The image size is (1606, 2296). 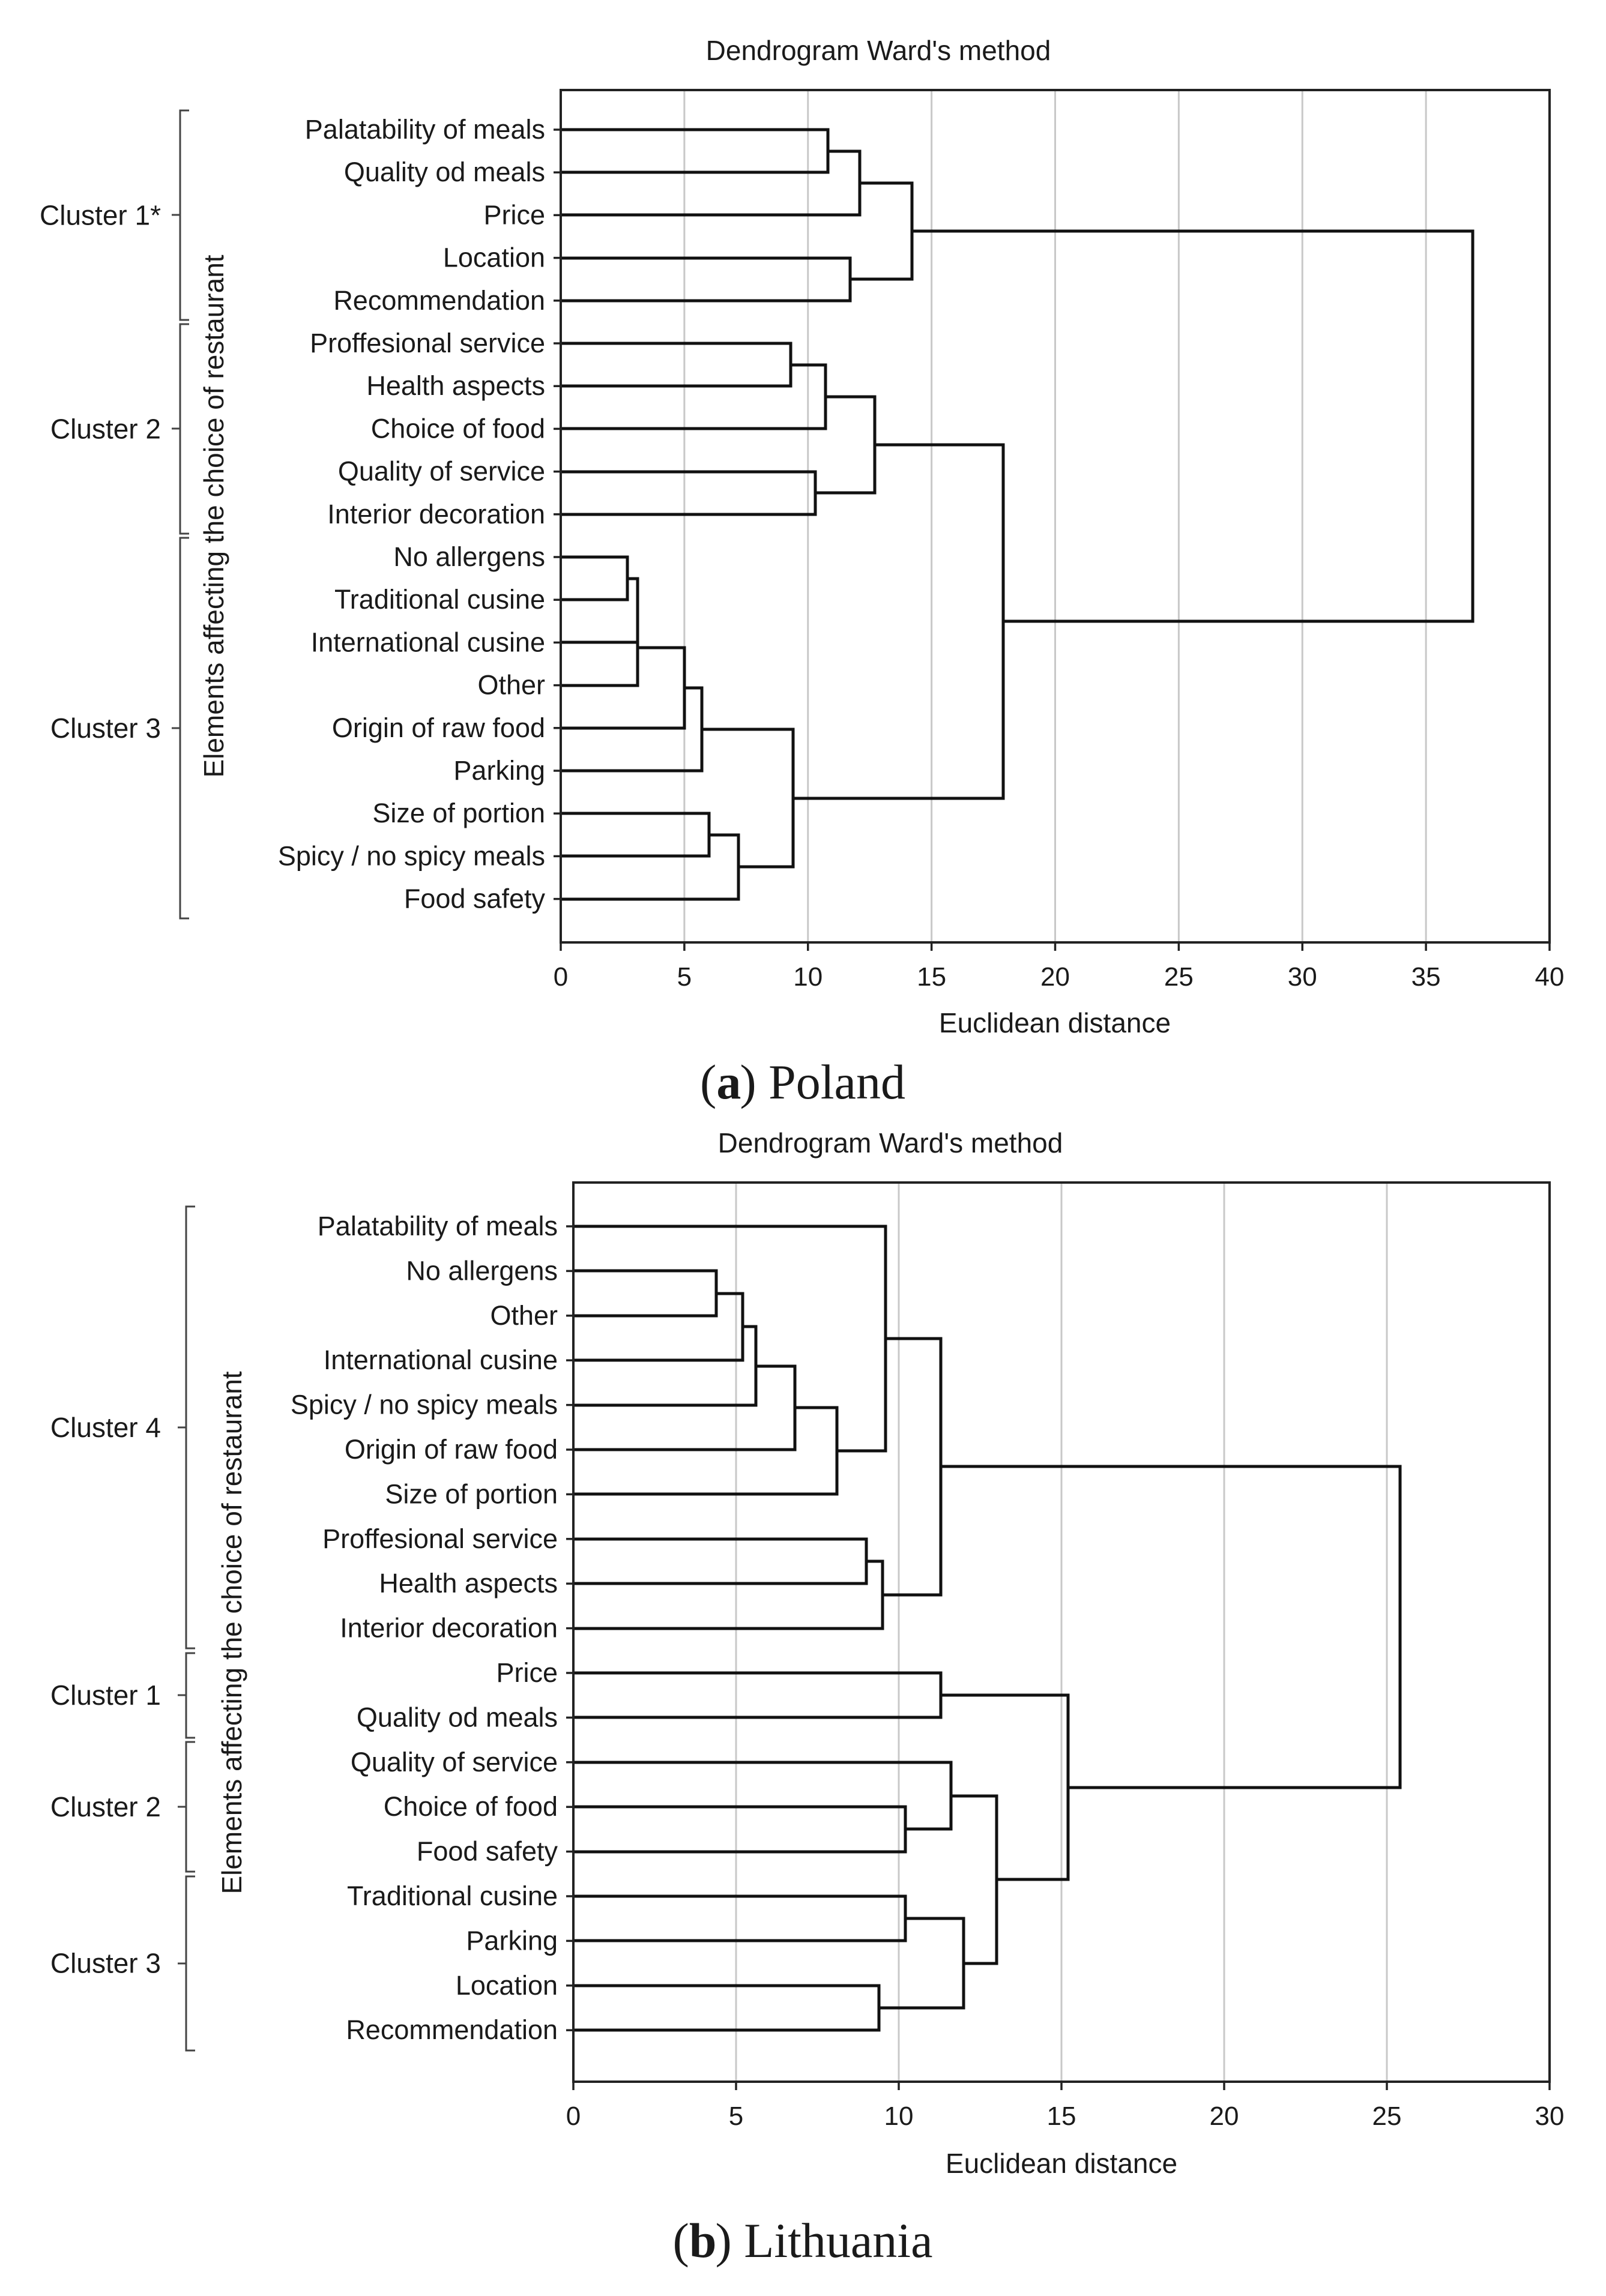 I want to click on x-tick-label: 5, so click(x=684, y=977).